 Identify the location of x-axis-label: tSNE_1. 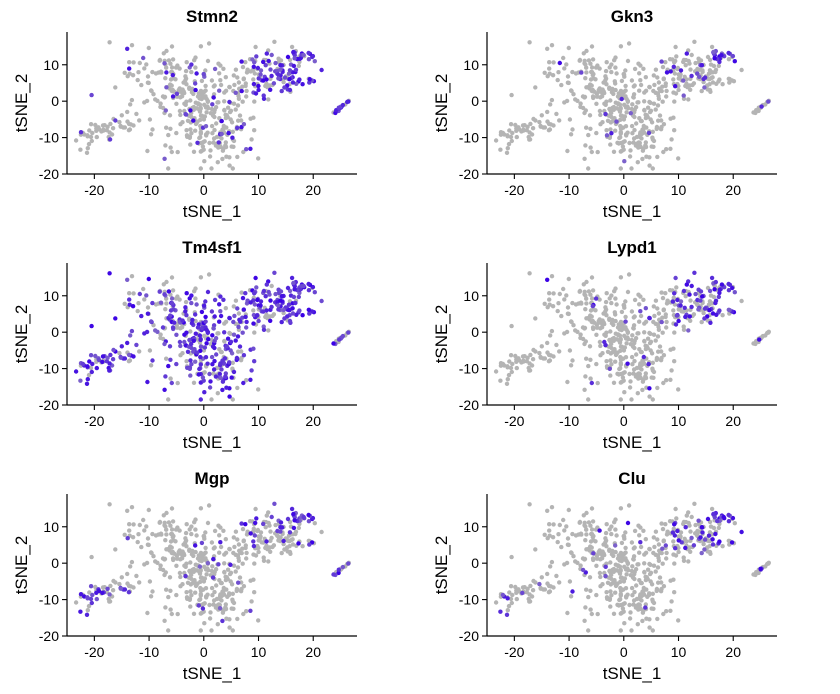
(212, 673).